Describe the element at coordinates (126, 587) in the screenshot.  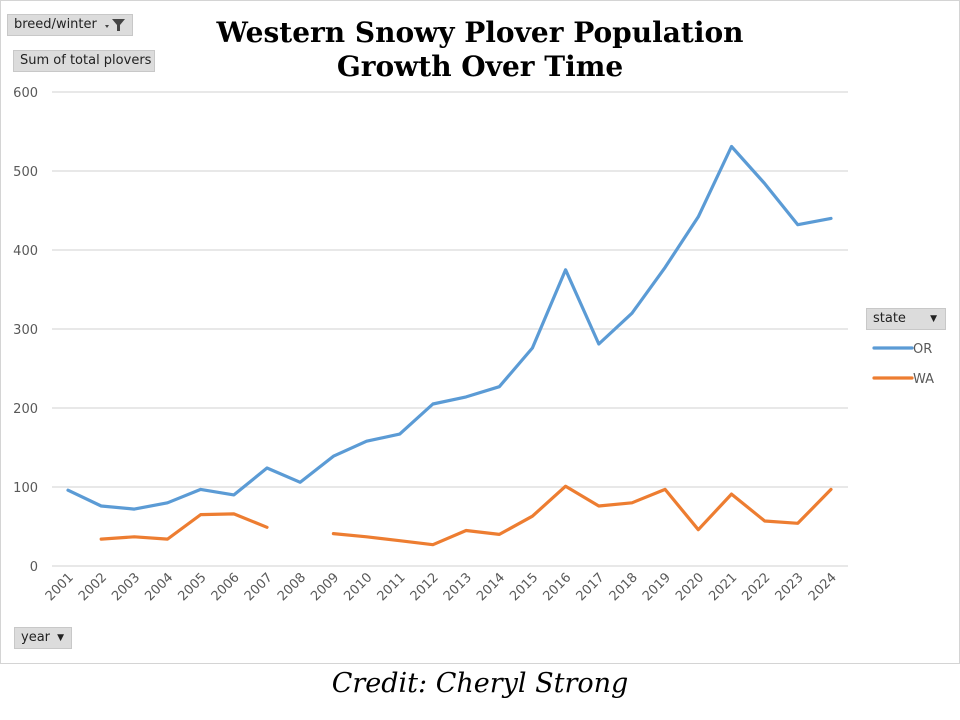
I see `x-tick-label: 2003` at that location.